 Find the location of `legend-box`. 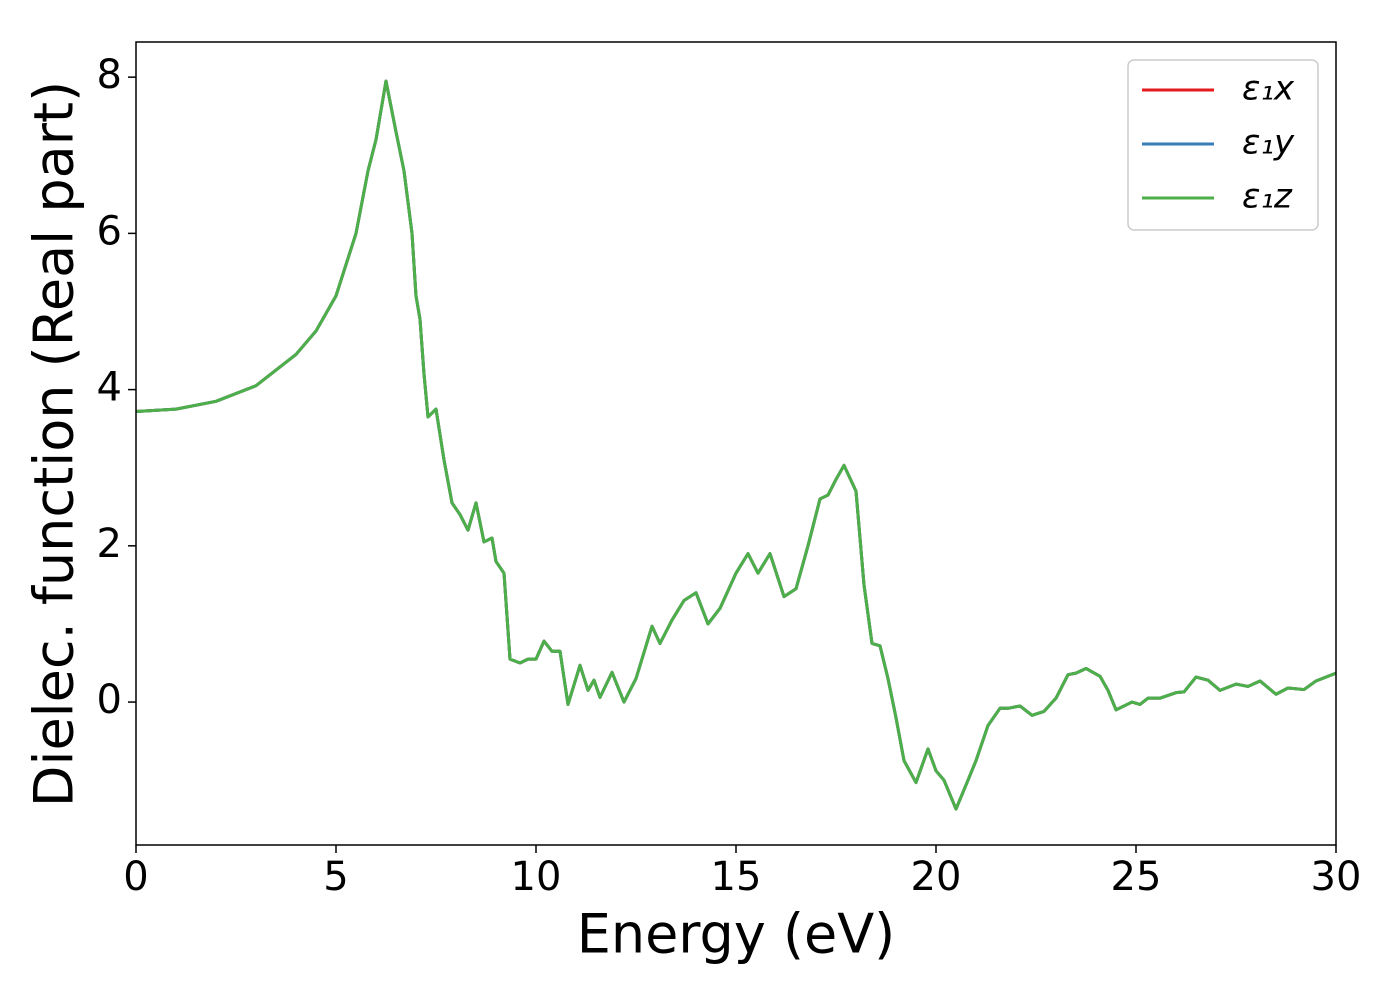

legend-box is located at coordinates (1223, 145).